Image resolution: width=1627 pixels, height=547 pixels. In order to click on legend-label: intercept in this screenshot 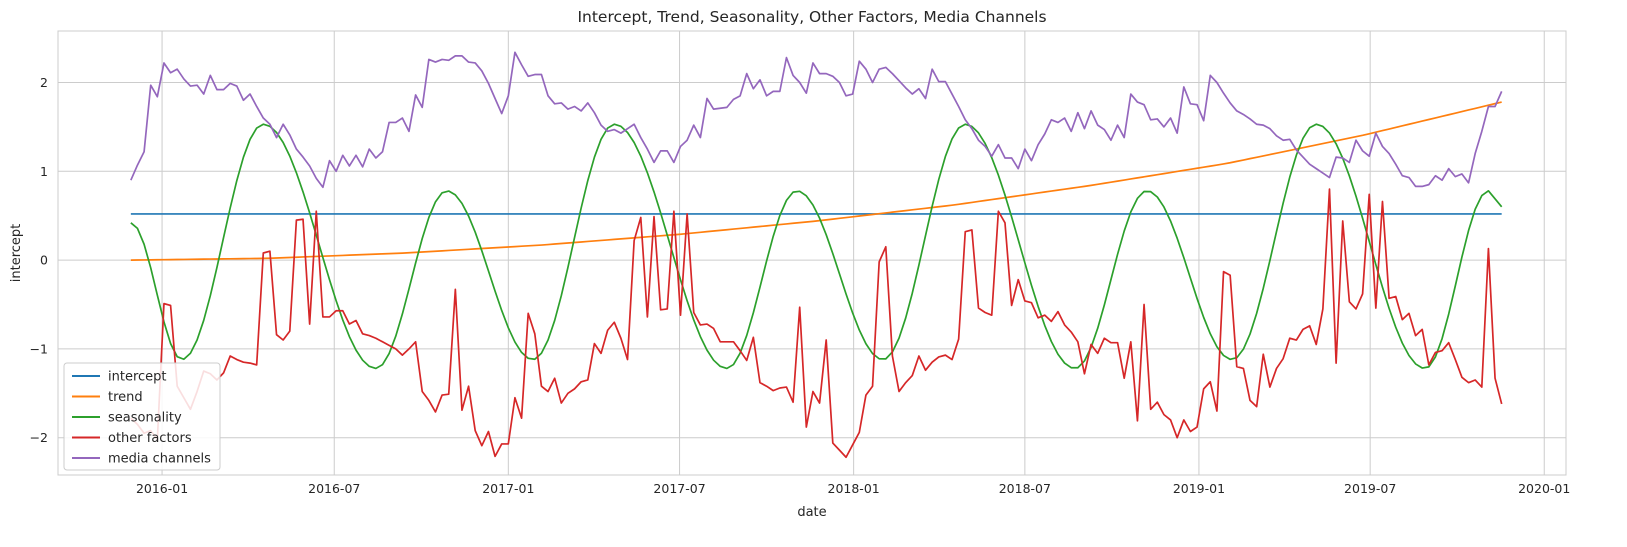, I will do `click(137, 377)`.